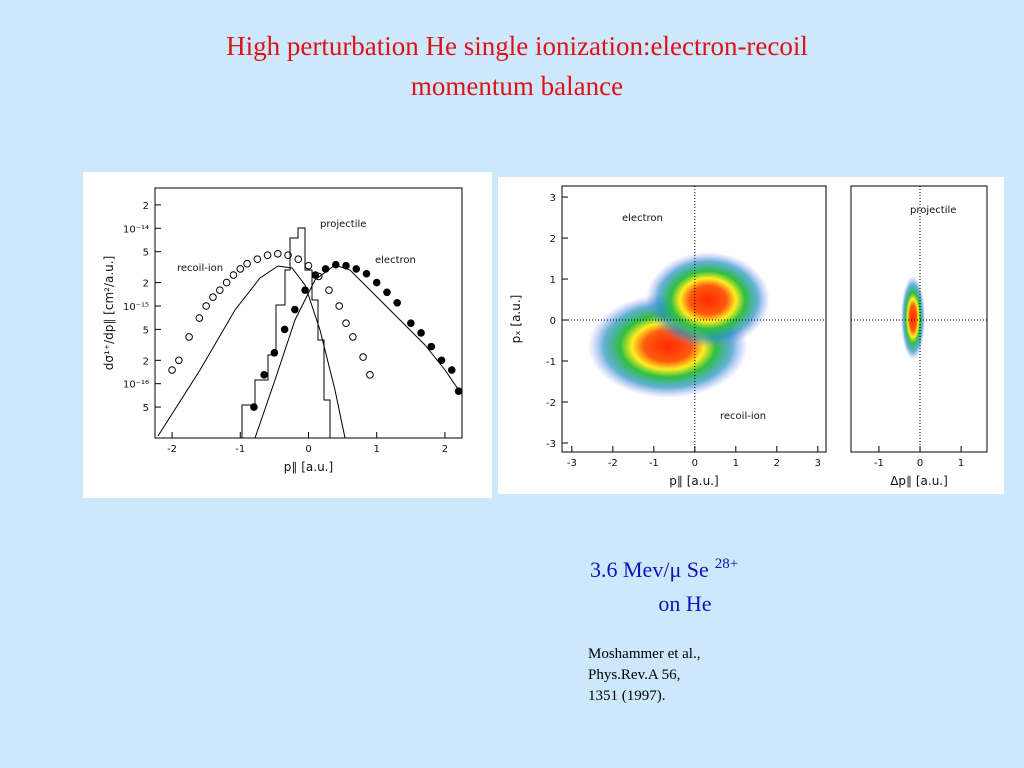  I want to click on caption-text: 3.6 Mev/μ Se, so click(649, 569).